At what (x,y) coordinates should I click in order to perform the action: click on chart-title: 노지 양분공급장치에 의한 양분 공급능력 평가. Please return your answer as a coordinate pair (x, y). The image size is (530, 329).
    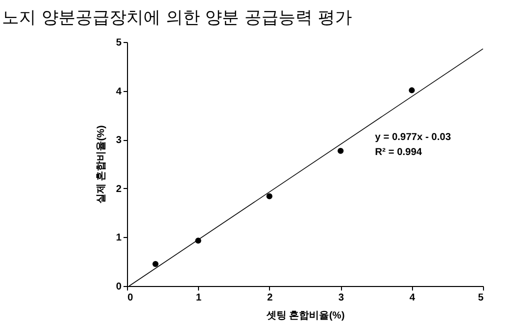
    Looking at the image, I should click on (177, 18).